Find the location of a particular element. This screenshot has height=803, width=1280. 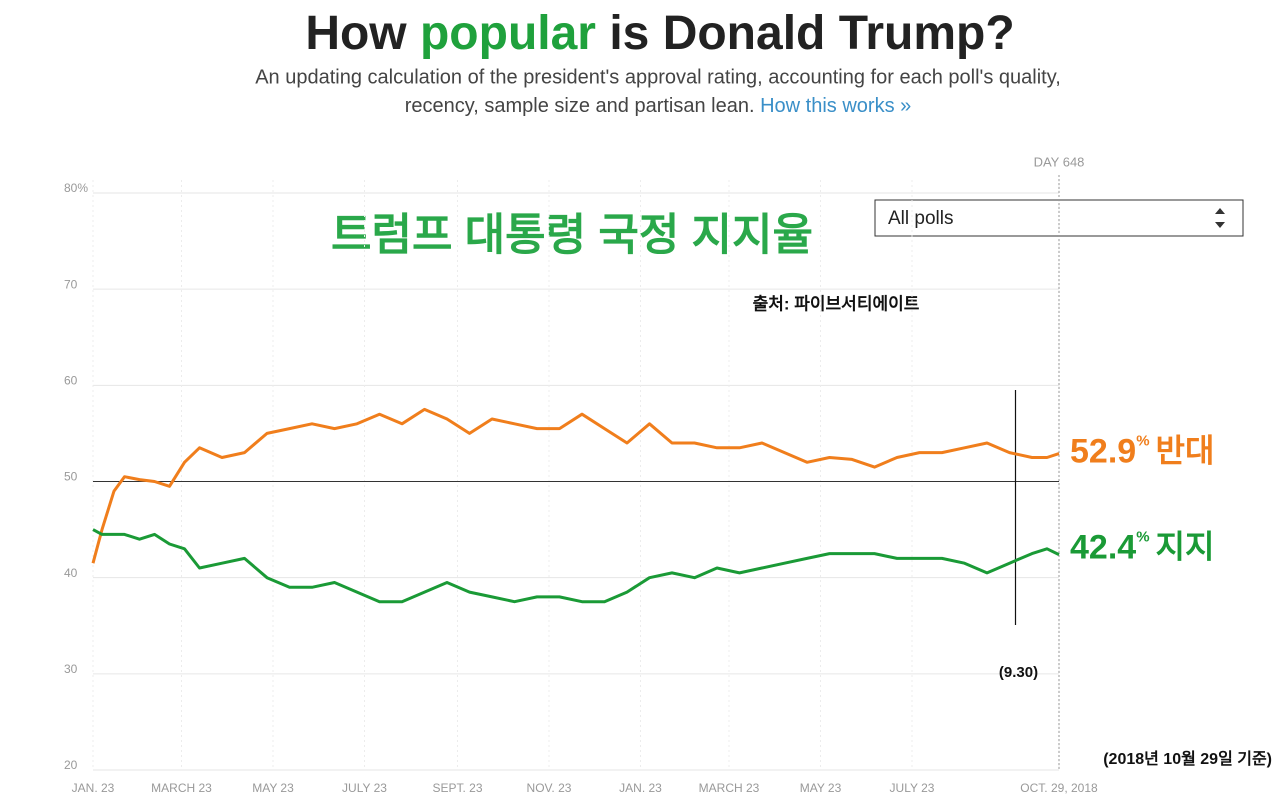

end-value: 52.9 is located at coordinates (1103, 452).